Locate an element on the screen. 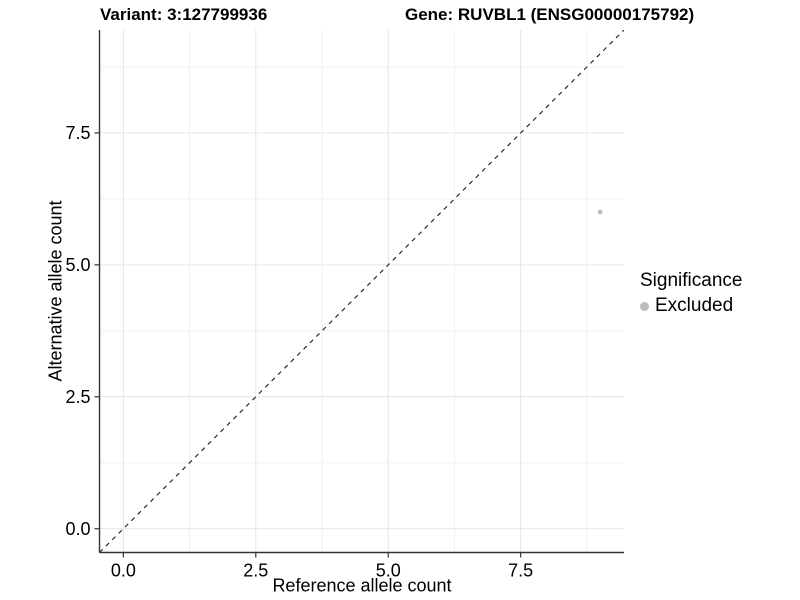  plot-title-gene: Gene: RUVBL1 (ENSG00000175792) is located at coordinates (550, 14).